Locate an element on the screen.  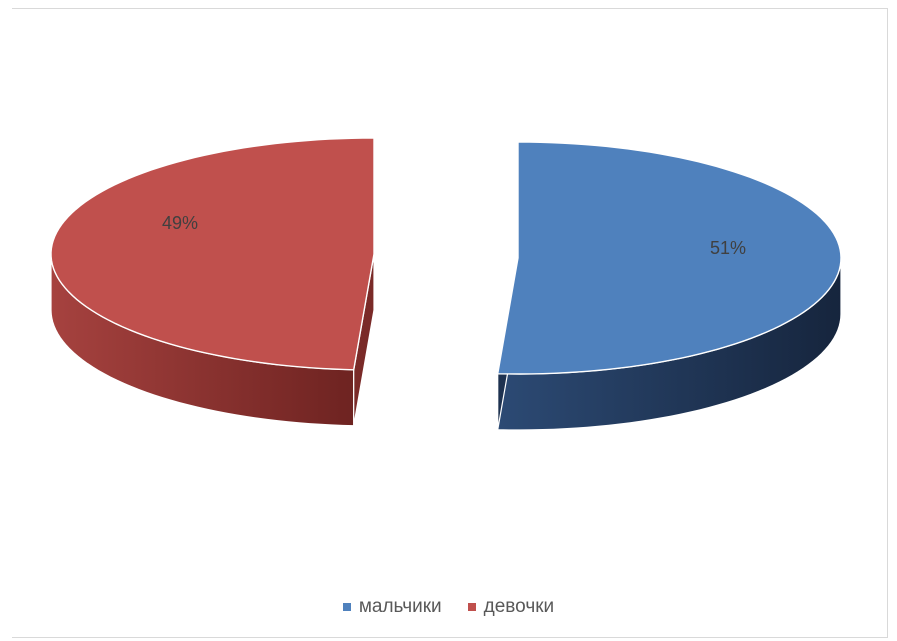
legend-item-boys: мальчики is located at coordinates (392, 607).